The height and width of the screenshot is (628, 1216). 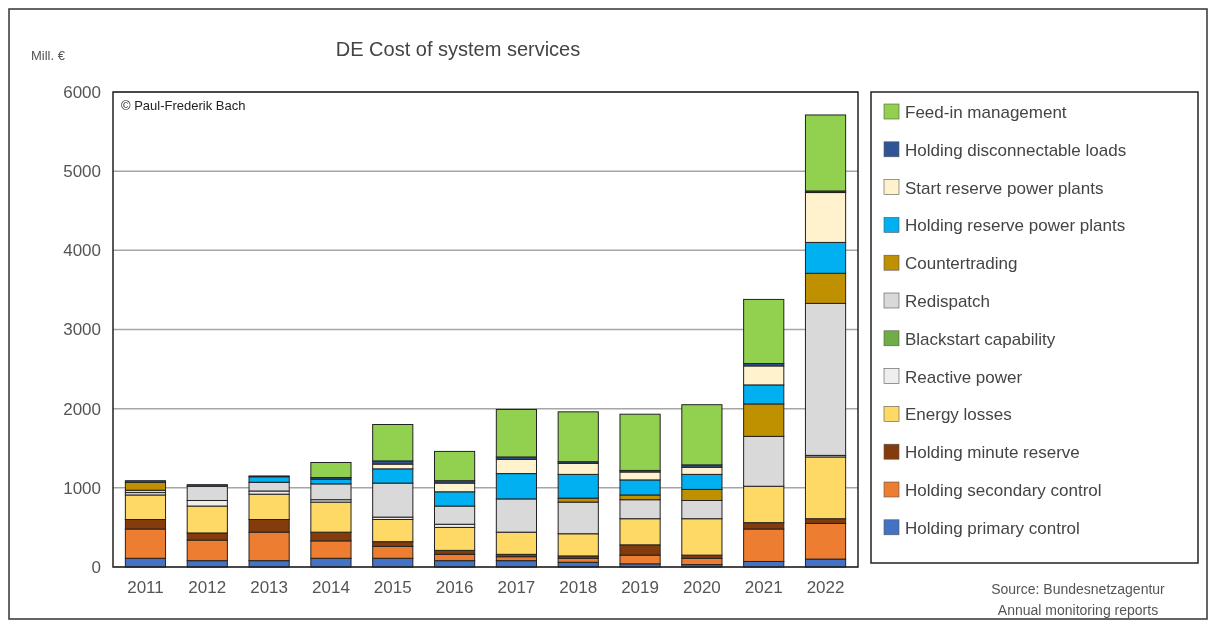 What do you see at coordinates (992, 453) in the screenshot?
I see `legend-label: Holding minute reserve` at bounding box center [992, 453].